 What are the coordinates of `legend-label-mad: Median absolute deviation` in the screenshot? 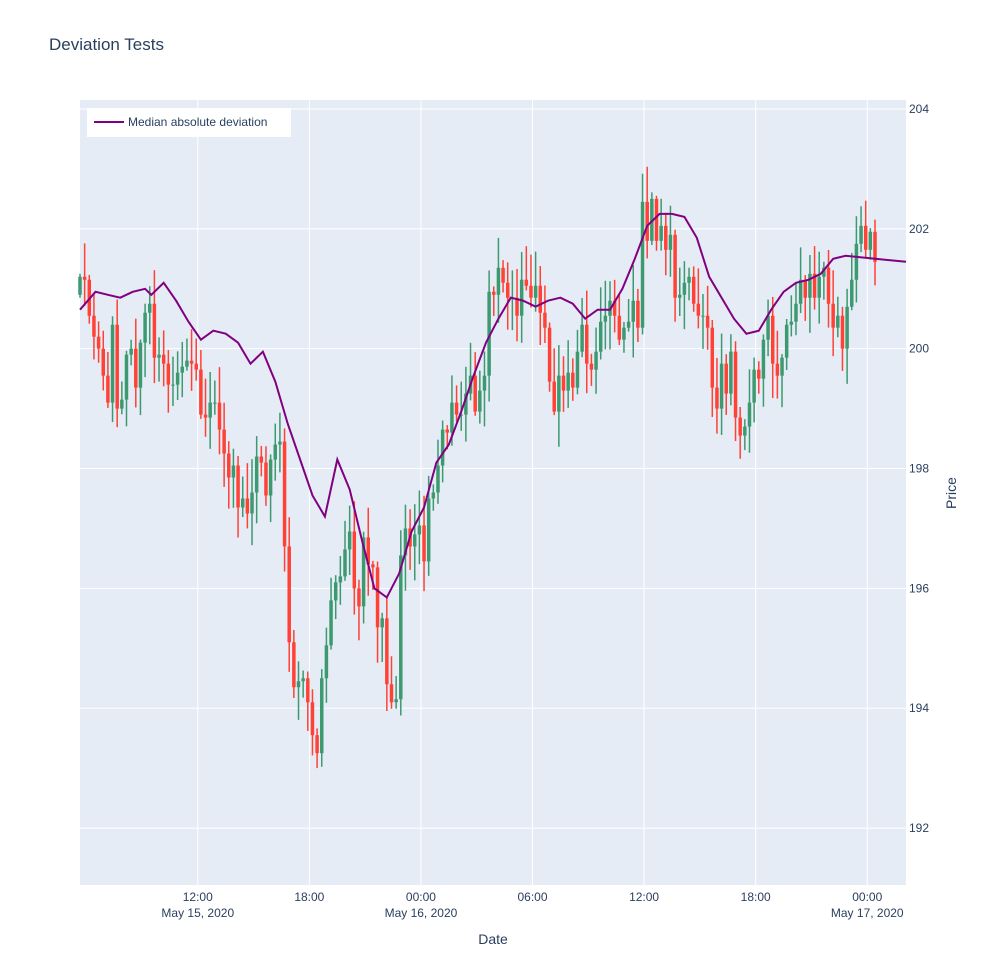 It's located at (197, 122).